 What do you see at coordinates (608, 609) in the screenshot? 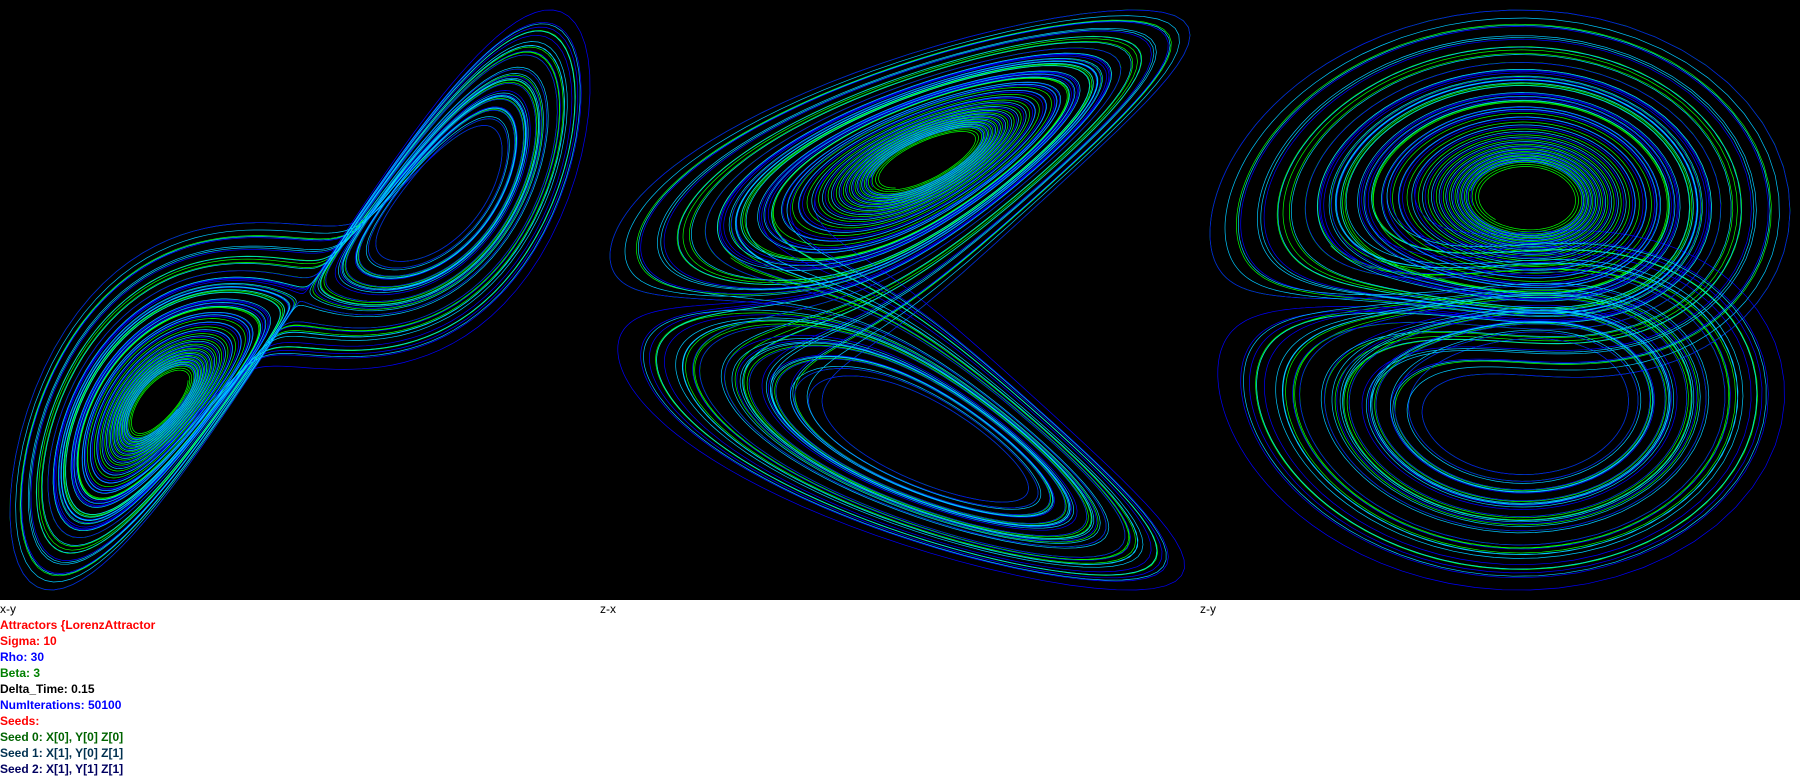
I see `panel-label-z-x: z-x` at bounding box center [608, 609].